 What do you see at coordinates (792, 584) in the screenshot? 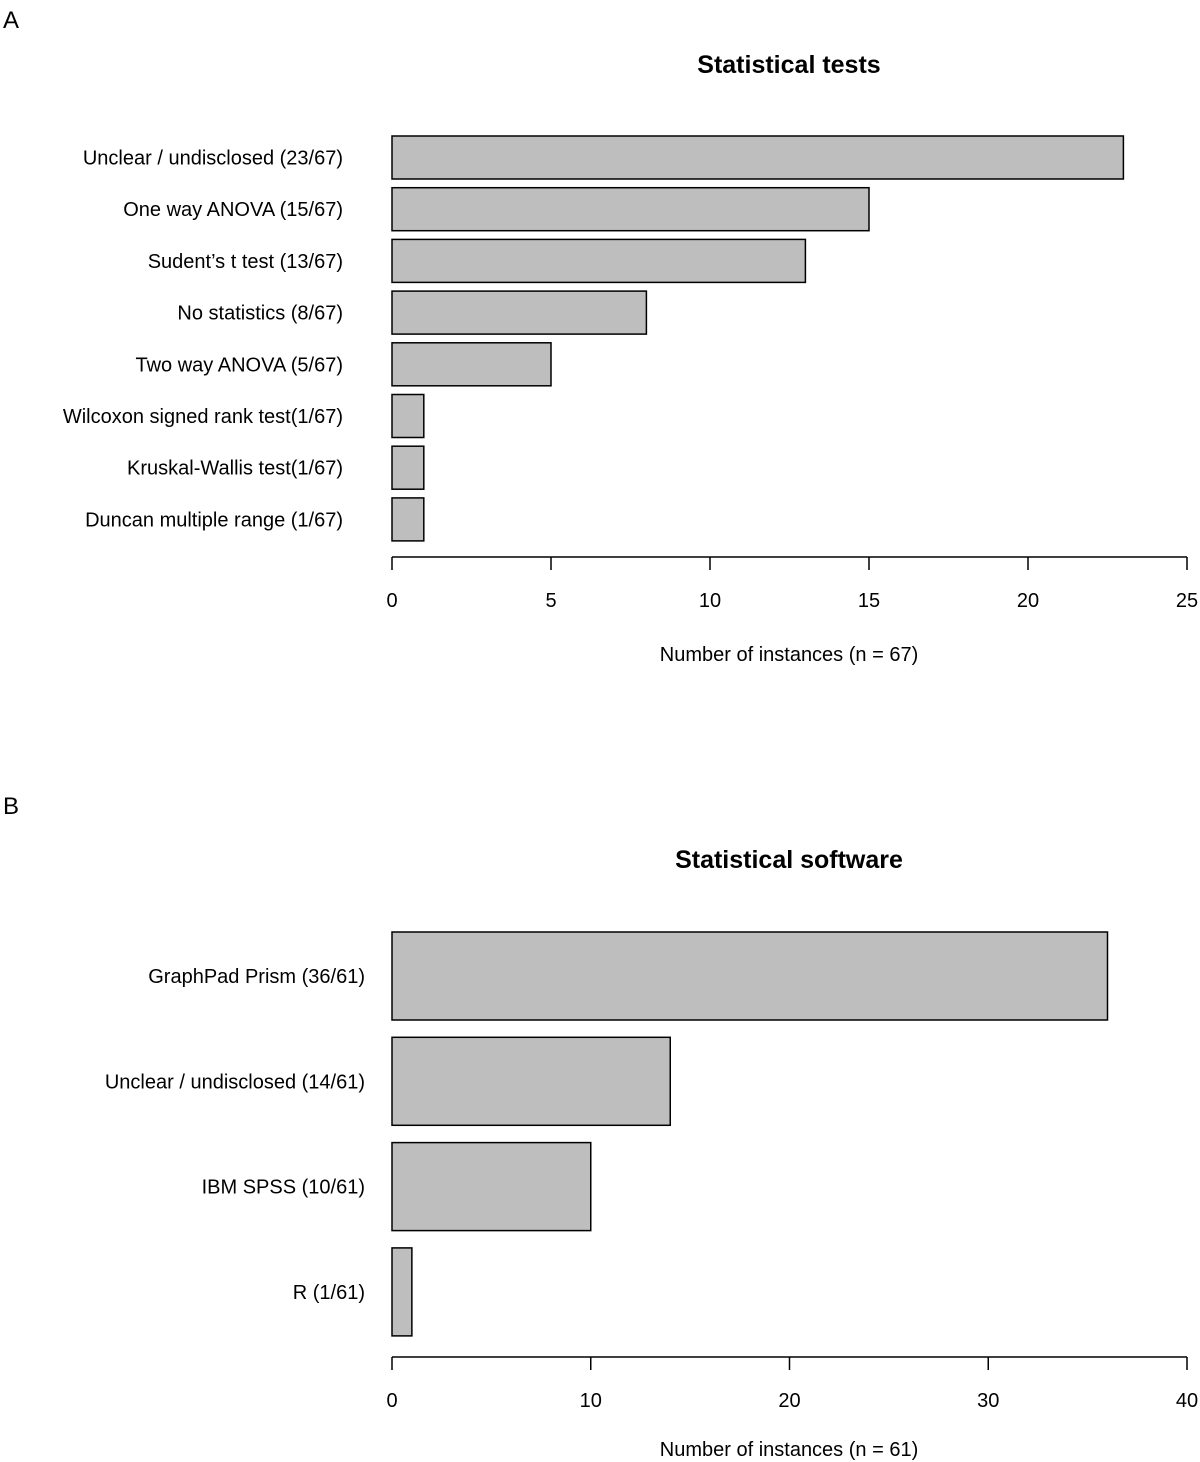
I see `x-axis: 0 5 10 15 20 25` at bounding box center [792, 584].